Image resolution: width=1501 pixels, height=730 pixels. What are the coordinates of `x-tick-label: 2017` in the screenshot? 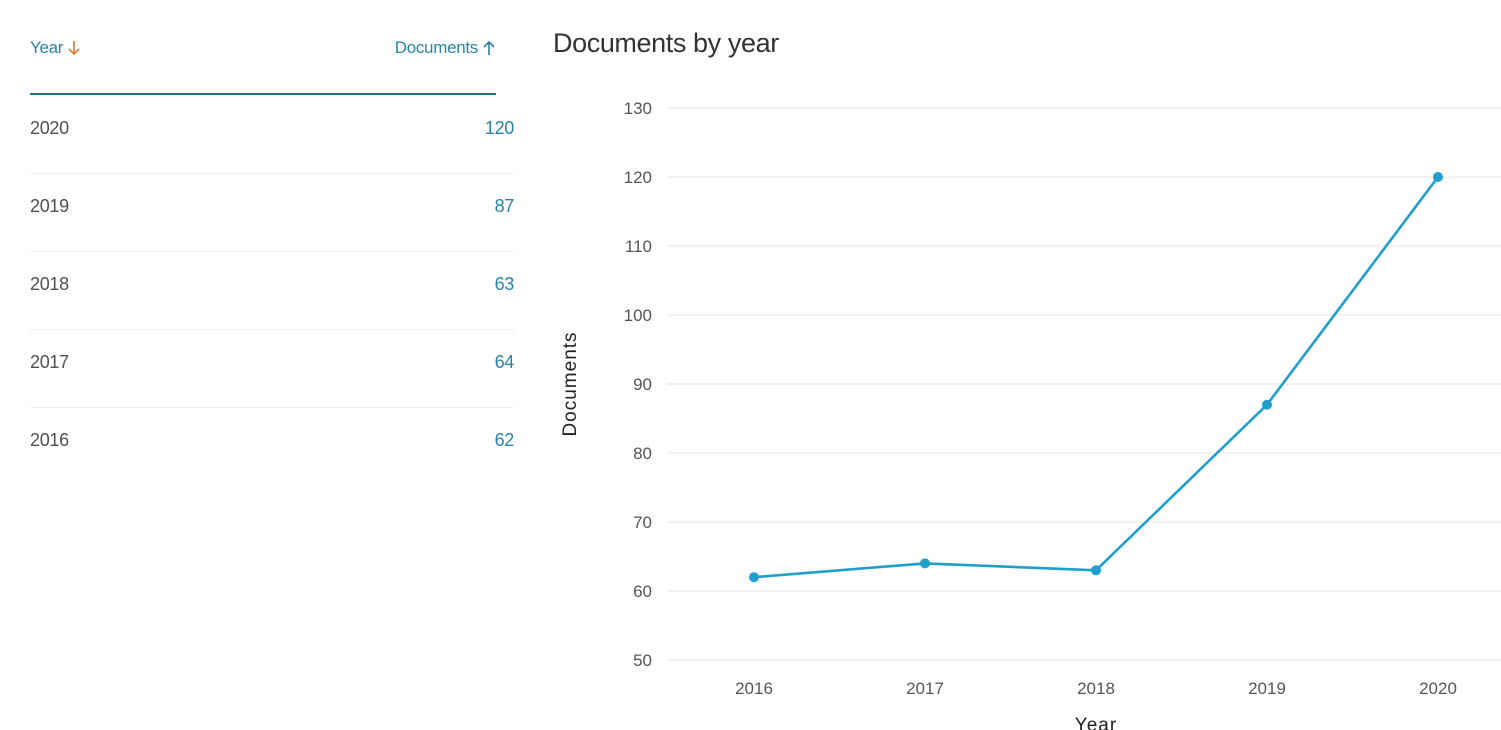 It's located at (925, 688).